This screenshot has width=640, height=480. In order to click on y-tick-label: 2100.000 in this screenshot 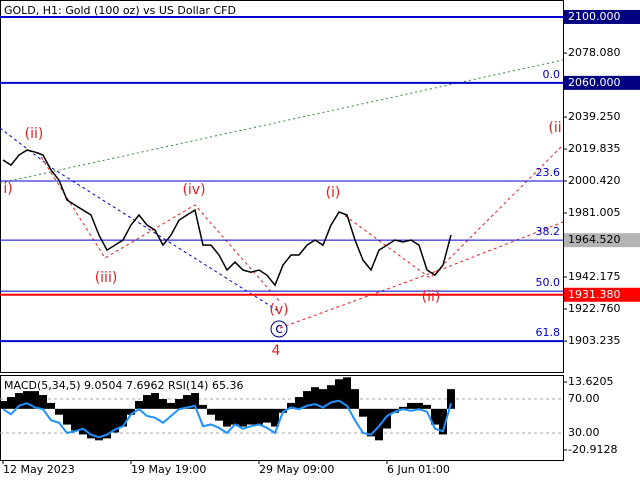, I will do `click(594, 16)`.